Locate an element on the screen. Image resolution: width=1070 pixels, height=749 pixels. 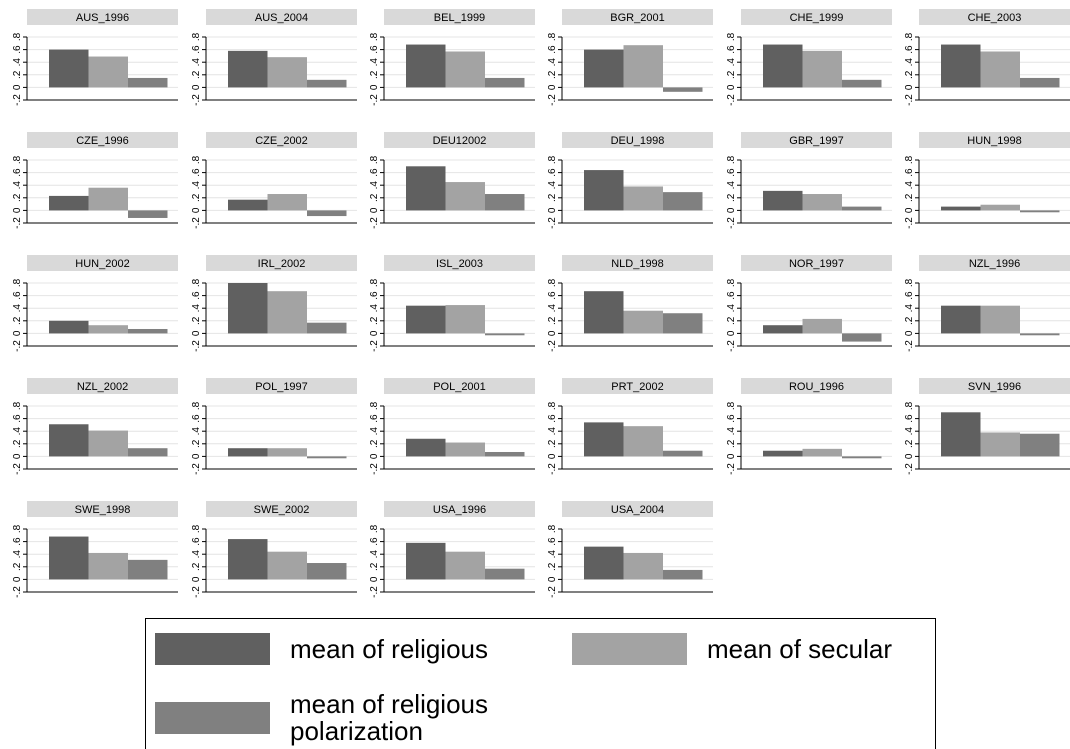
panel-title: PRT_2002 is located at coordinates (637, 387).